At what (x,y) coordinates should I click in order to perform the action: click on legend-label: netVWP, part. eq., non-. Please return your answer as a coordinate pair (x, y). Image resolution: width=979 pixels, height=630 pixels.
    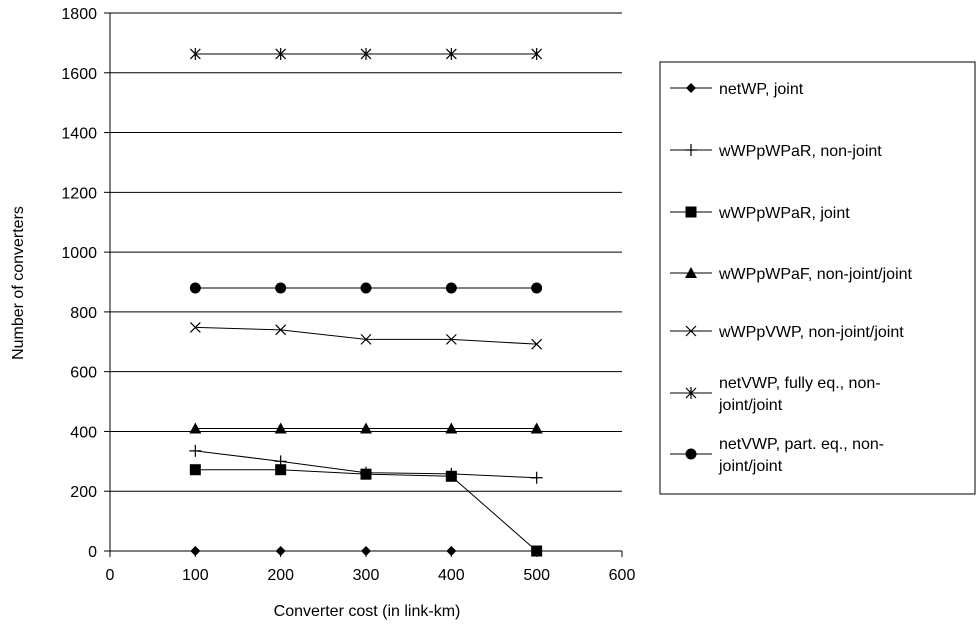
    Looking at the image, I should click on (801, 444).